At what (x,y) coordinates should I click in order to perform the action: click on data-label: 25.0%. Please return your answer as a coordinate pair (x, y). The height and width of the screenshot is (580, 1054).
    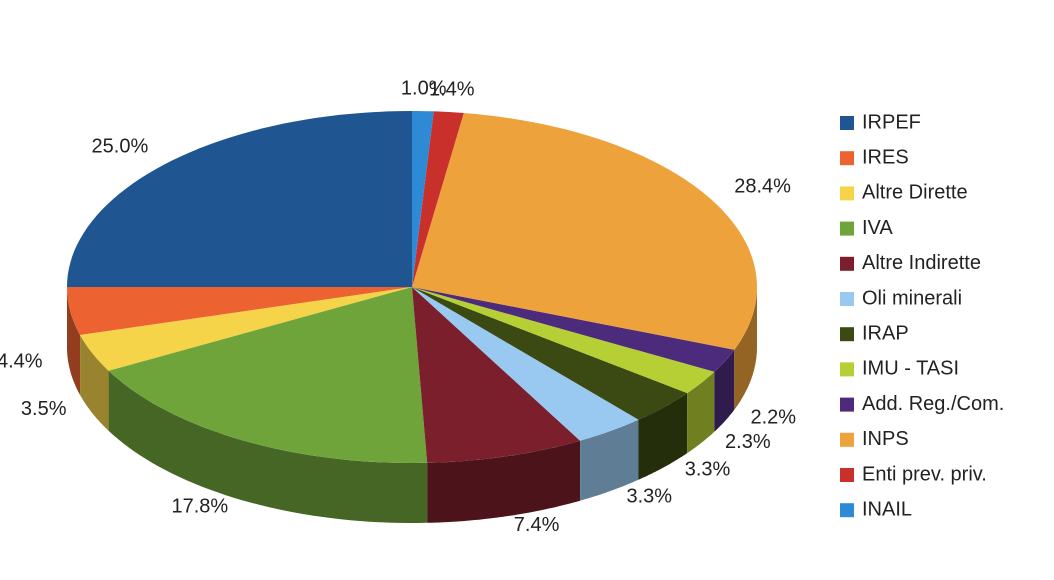
    Looking at the image, I should click on (120, 146).